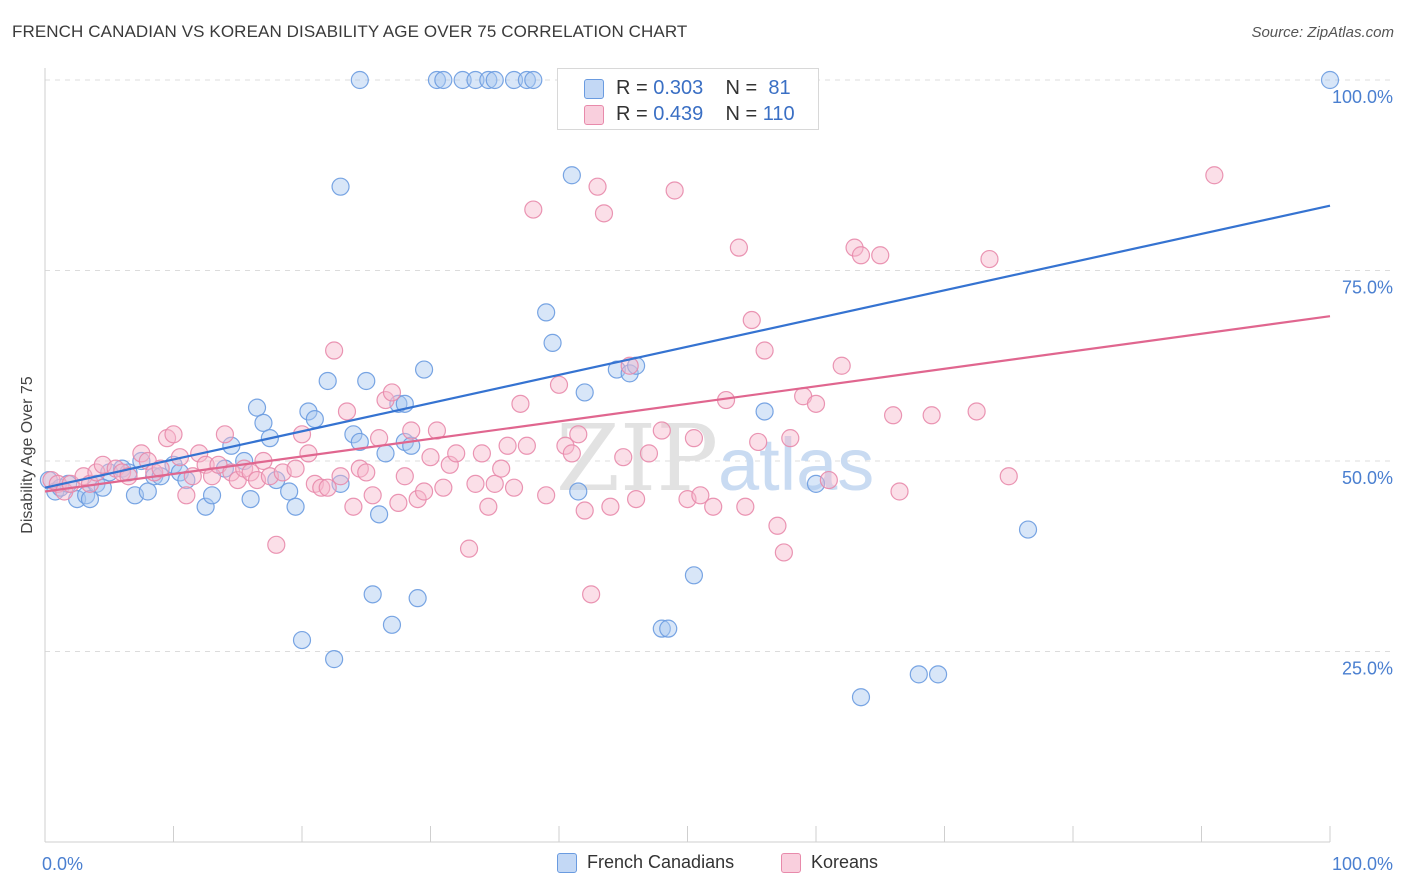 The width and height of the screenshot is (1406, 892). Describe the element at coordinates (678, 114) in the screenshot. I see `r-value-koreans: 0.439` at that location.